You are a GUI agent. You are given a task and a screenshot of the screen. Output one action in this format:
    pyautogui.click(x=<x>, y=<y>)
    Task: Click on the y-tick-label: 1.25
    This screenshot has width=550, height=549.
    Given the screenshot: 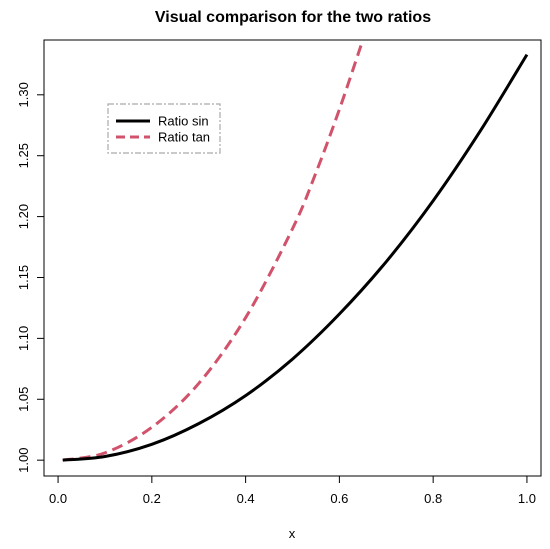 What is the action you would take?
    pyautogui.click(x=23, y=155)
    